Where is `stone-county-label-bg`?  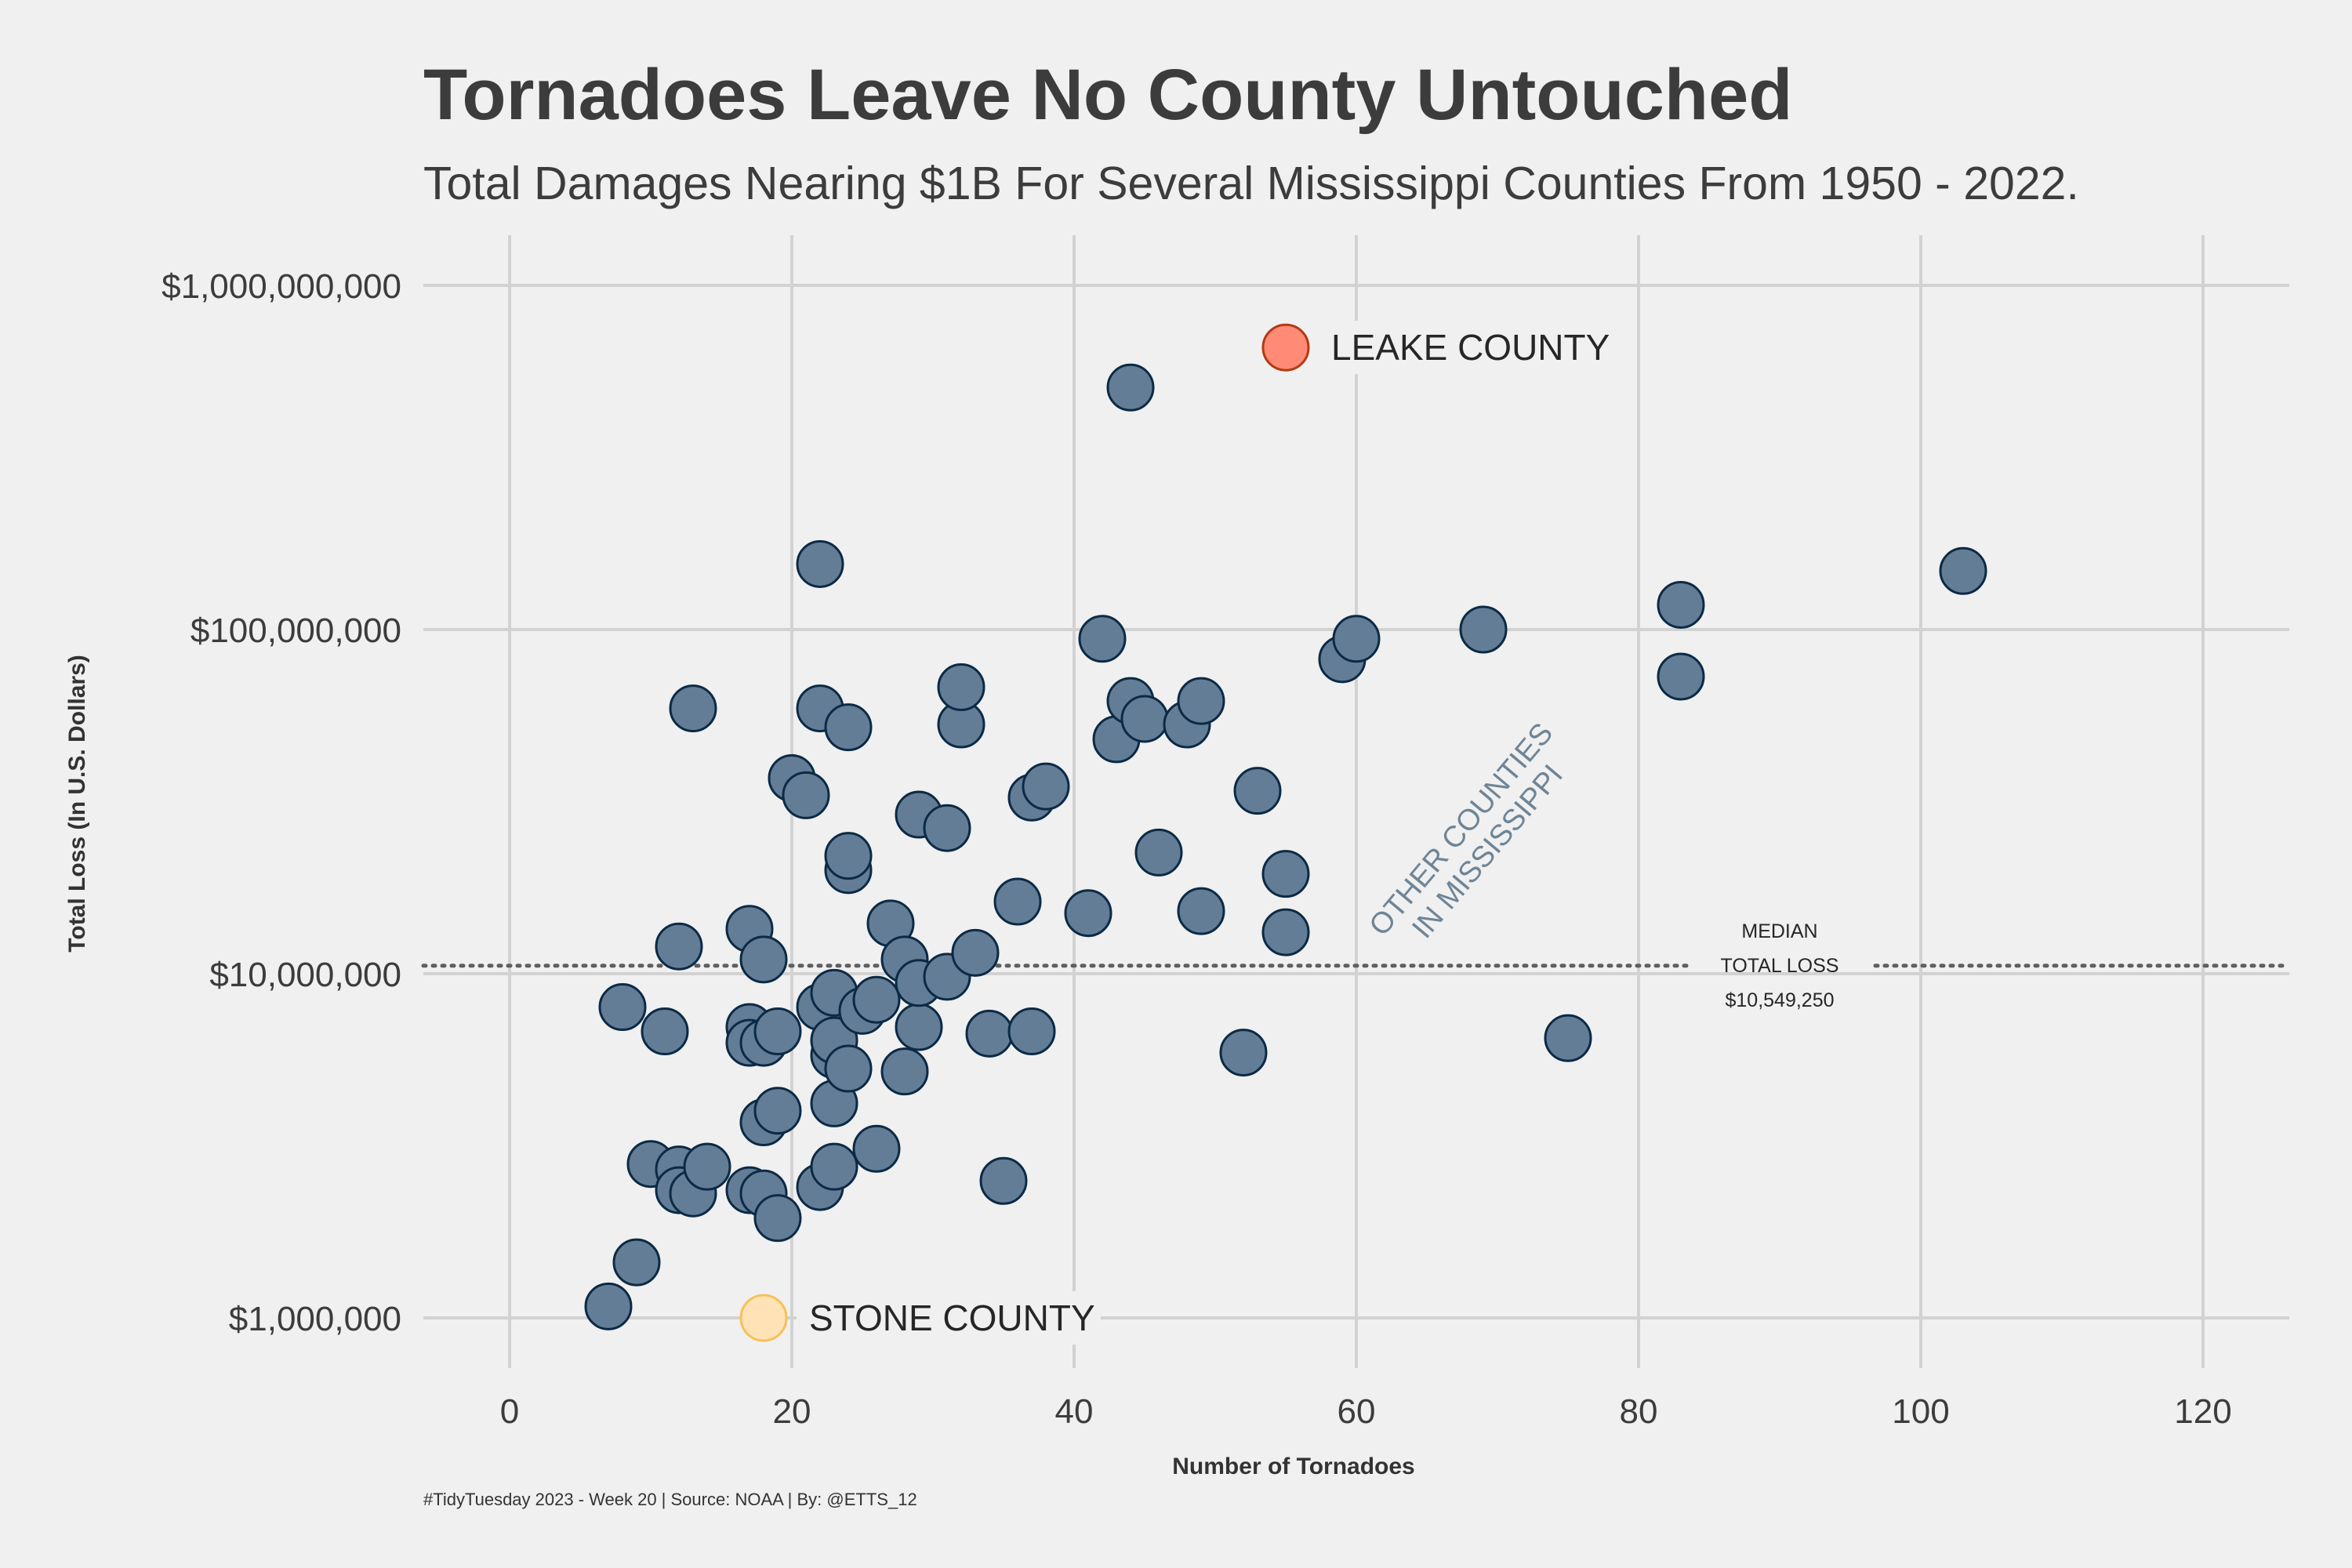
stone-county-label-bg is located at coordinates (949, 1318).